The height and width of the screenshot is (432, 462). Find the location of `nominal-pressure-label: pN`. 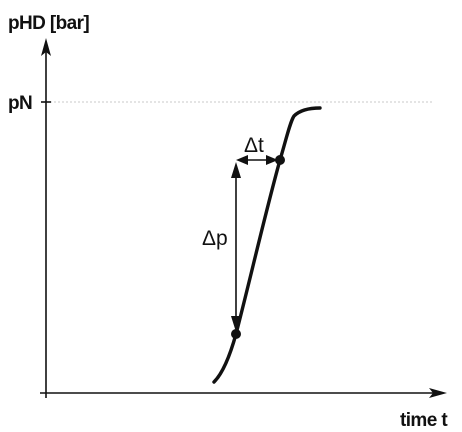

nominal-pressure-label: pN is located at coordinates (20, 103).